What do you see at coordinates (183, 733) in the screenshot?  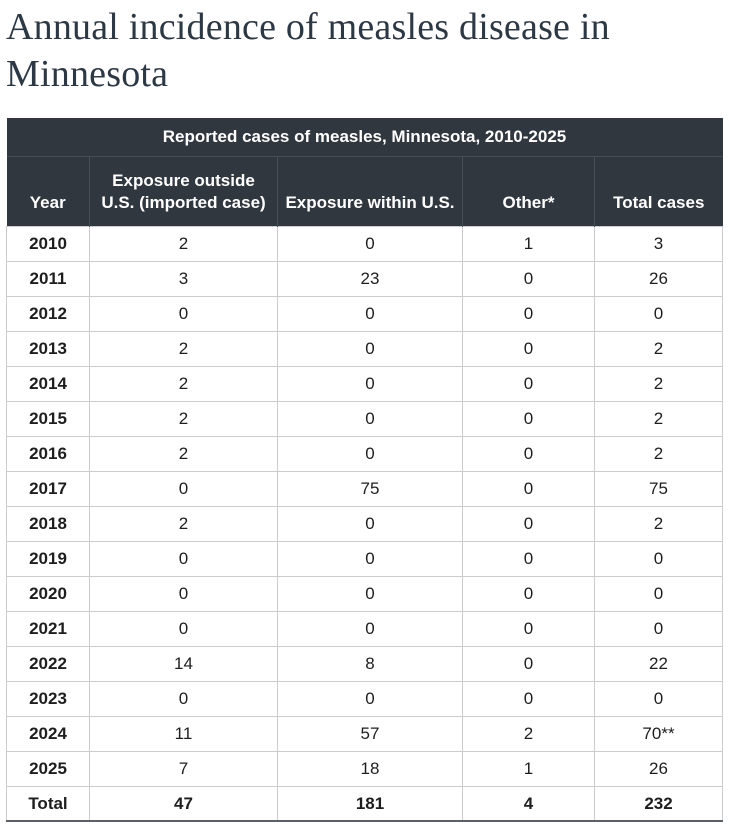 I see `data-cell-exposure-outside-us: 11` at bounding box center [183, 733].